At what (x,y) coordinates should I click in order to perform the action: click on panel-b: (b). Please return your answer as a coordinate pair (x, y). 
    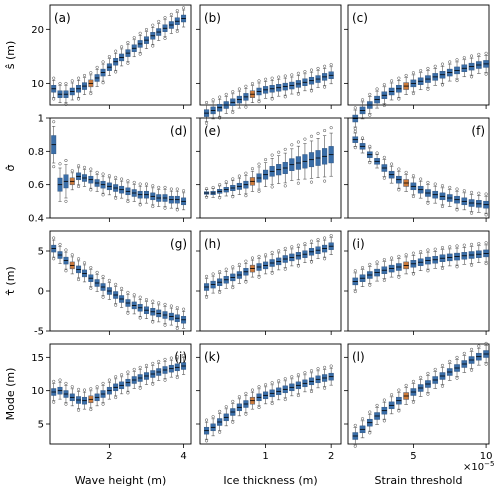
    Looking at the image, I should click on (269, 64).